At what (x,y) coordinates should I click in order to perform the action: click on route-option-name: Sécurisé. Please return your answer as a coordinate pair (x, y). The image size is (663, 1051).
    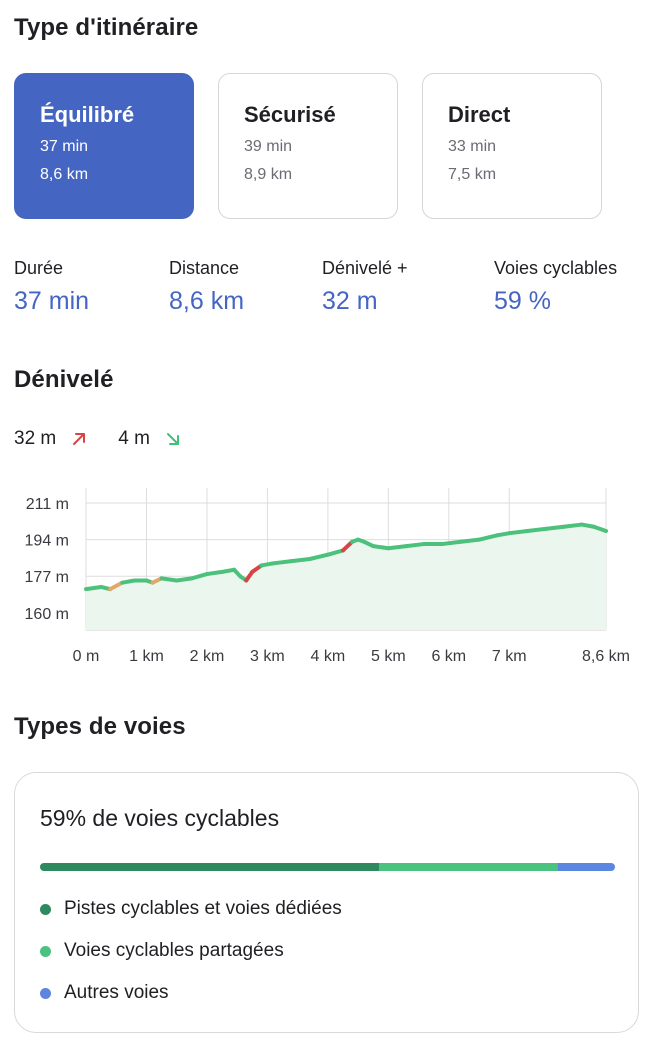
    Looking at the image, I should click on (290, 114).